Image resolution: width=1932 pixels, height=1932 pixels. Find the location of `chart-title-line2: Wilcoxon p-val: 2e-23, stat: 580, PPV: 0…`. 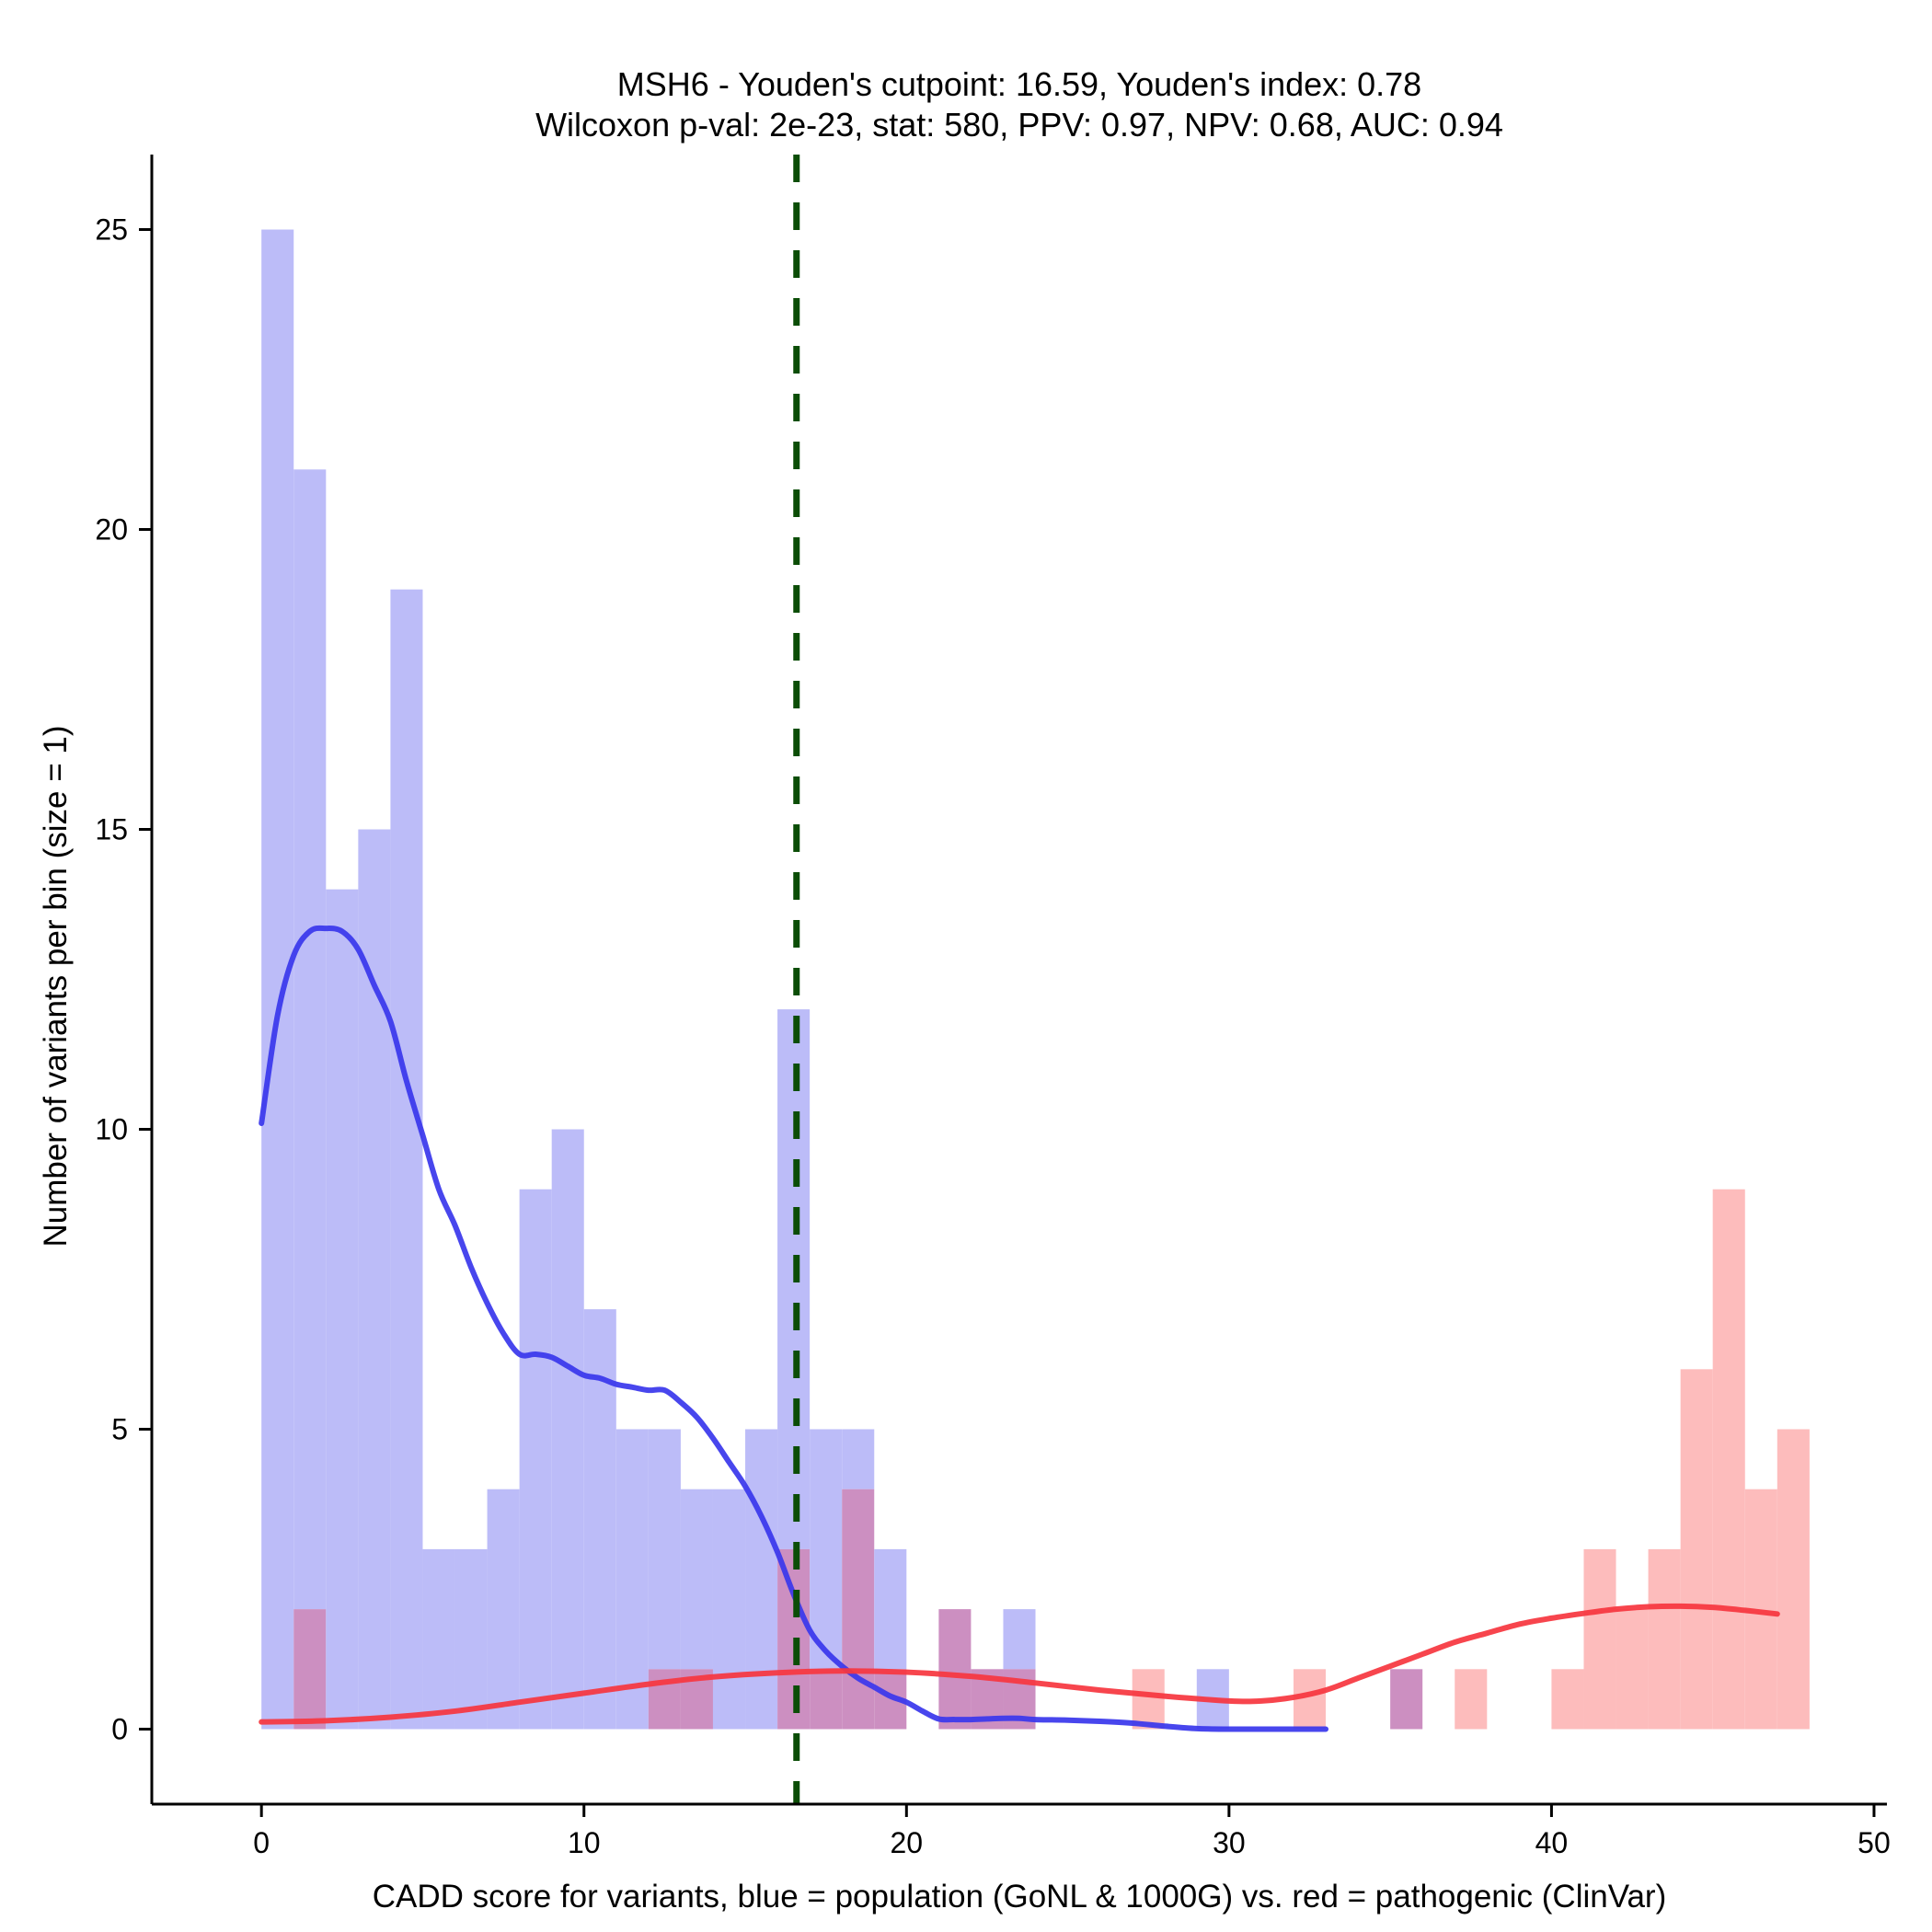

chart-title-line2: Wilcoxon p-val: 2e-23, stat: 580, PPV: 0… is located at coordinates (1019, 125).